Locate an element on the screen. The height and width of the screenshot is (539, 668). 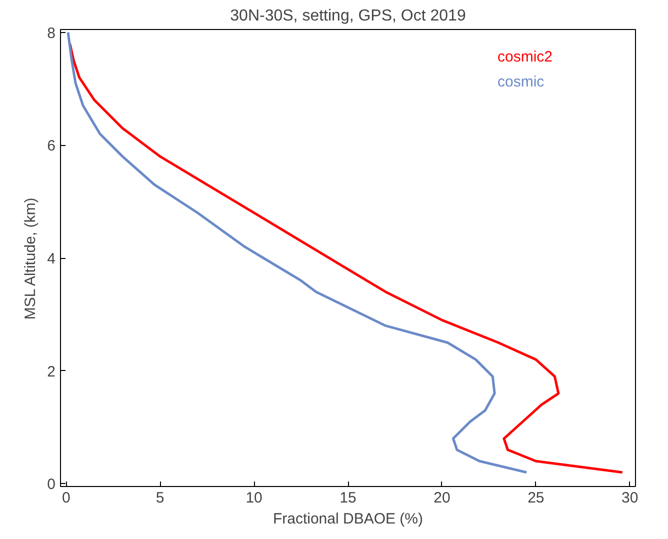
y-tick-label: 4 is located at coordinates (51, 259).